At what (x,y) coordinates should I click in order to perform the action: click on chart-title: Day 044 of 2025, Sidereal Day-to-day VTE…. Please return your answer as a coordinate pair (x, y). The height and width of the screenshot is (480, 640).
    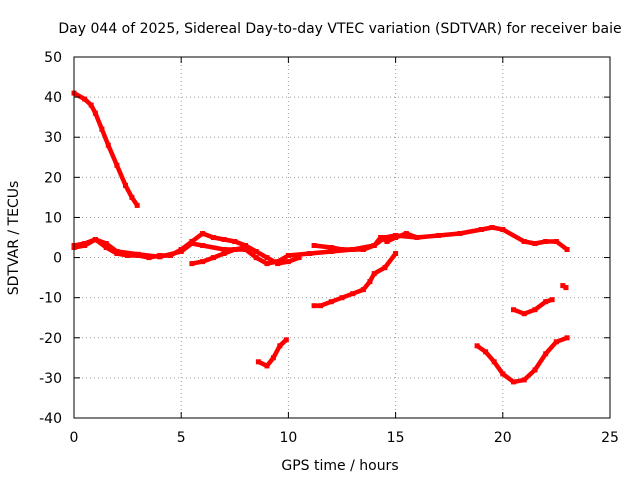
    Looking at the image, I should click on (339, 29).